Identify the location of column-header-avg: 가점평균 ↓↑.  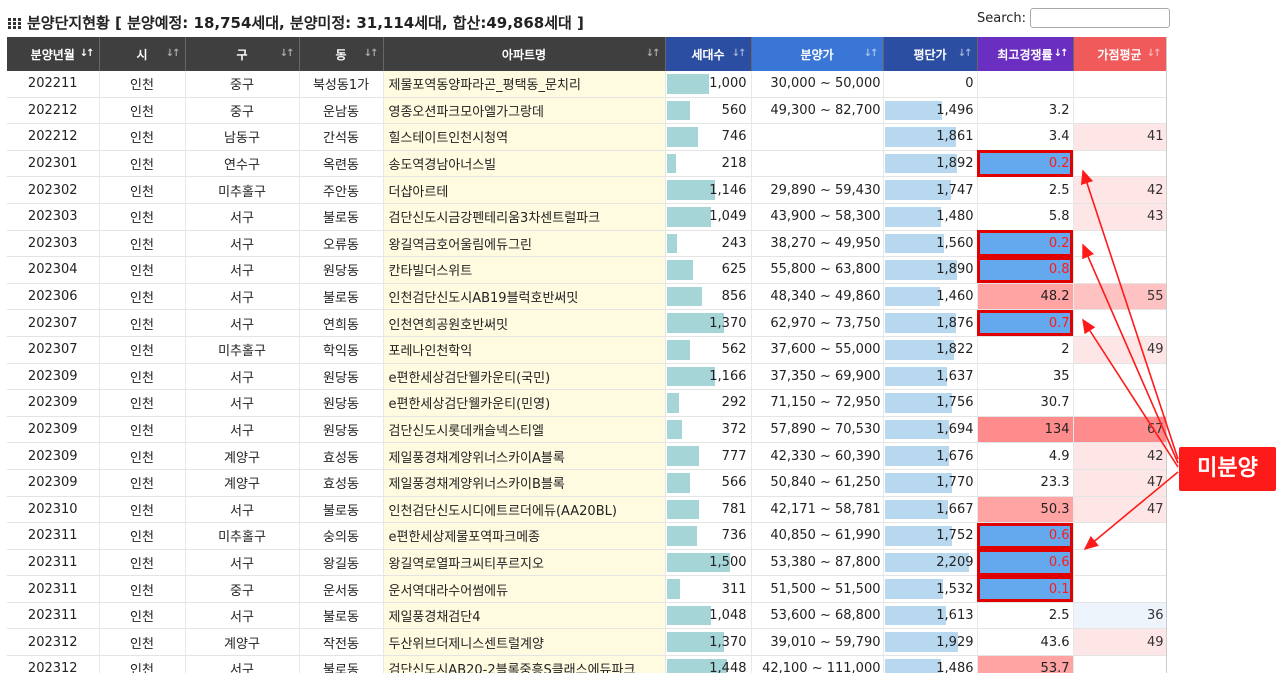
(1119, 54).